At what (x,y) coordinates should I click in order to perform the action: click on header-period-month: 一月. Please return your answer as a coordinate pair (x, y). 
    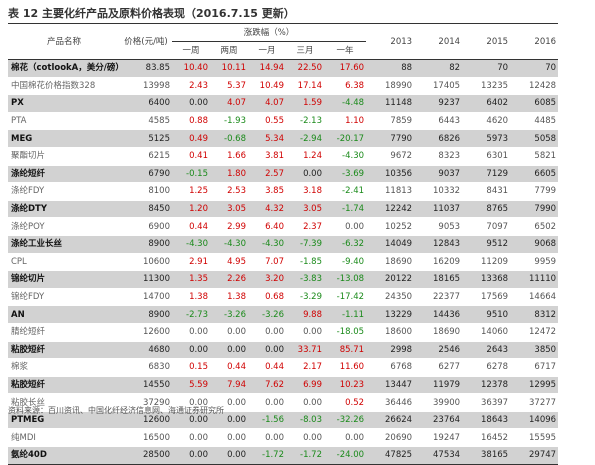
    Looking at the image, I should click on (267, 50).